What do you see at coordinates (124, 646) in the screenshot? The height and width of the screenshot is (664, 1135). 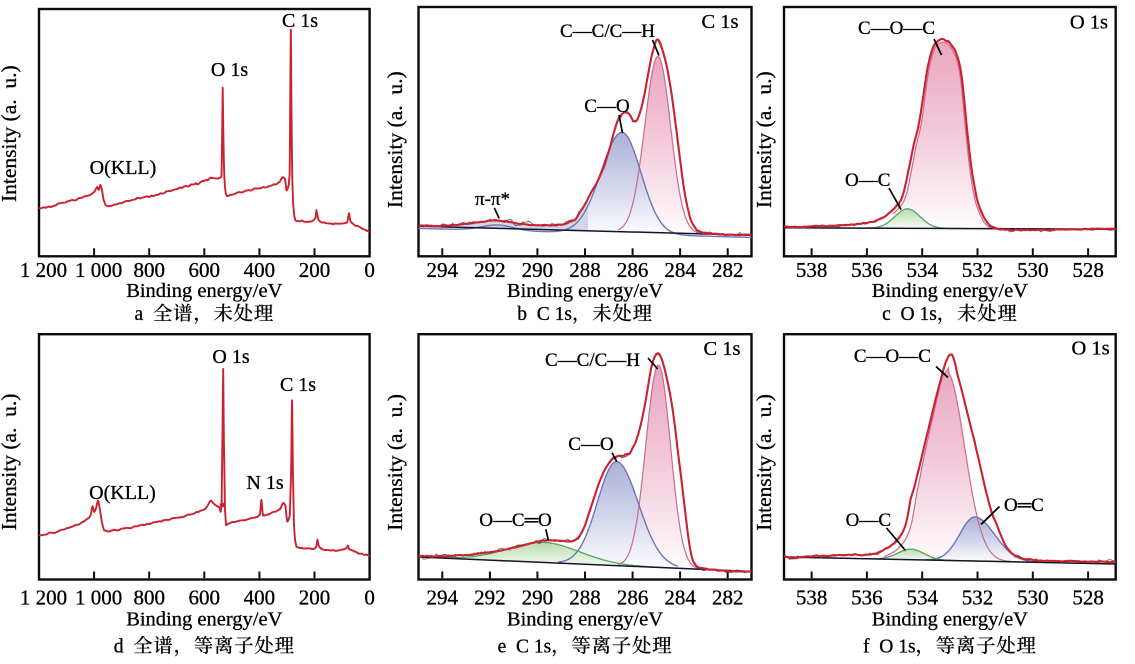 I see `svg-text: d` at bounding box center [124, 646].